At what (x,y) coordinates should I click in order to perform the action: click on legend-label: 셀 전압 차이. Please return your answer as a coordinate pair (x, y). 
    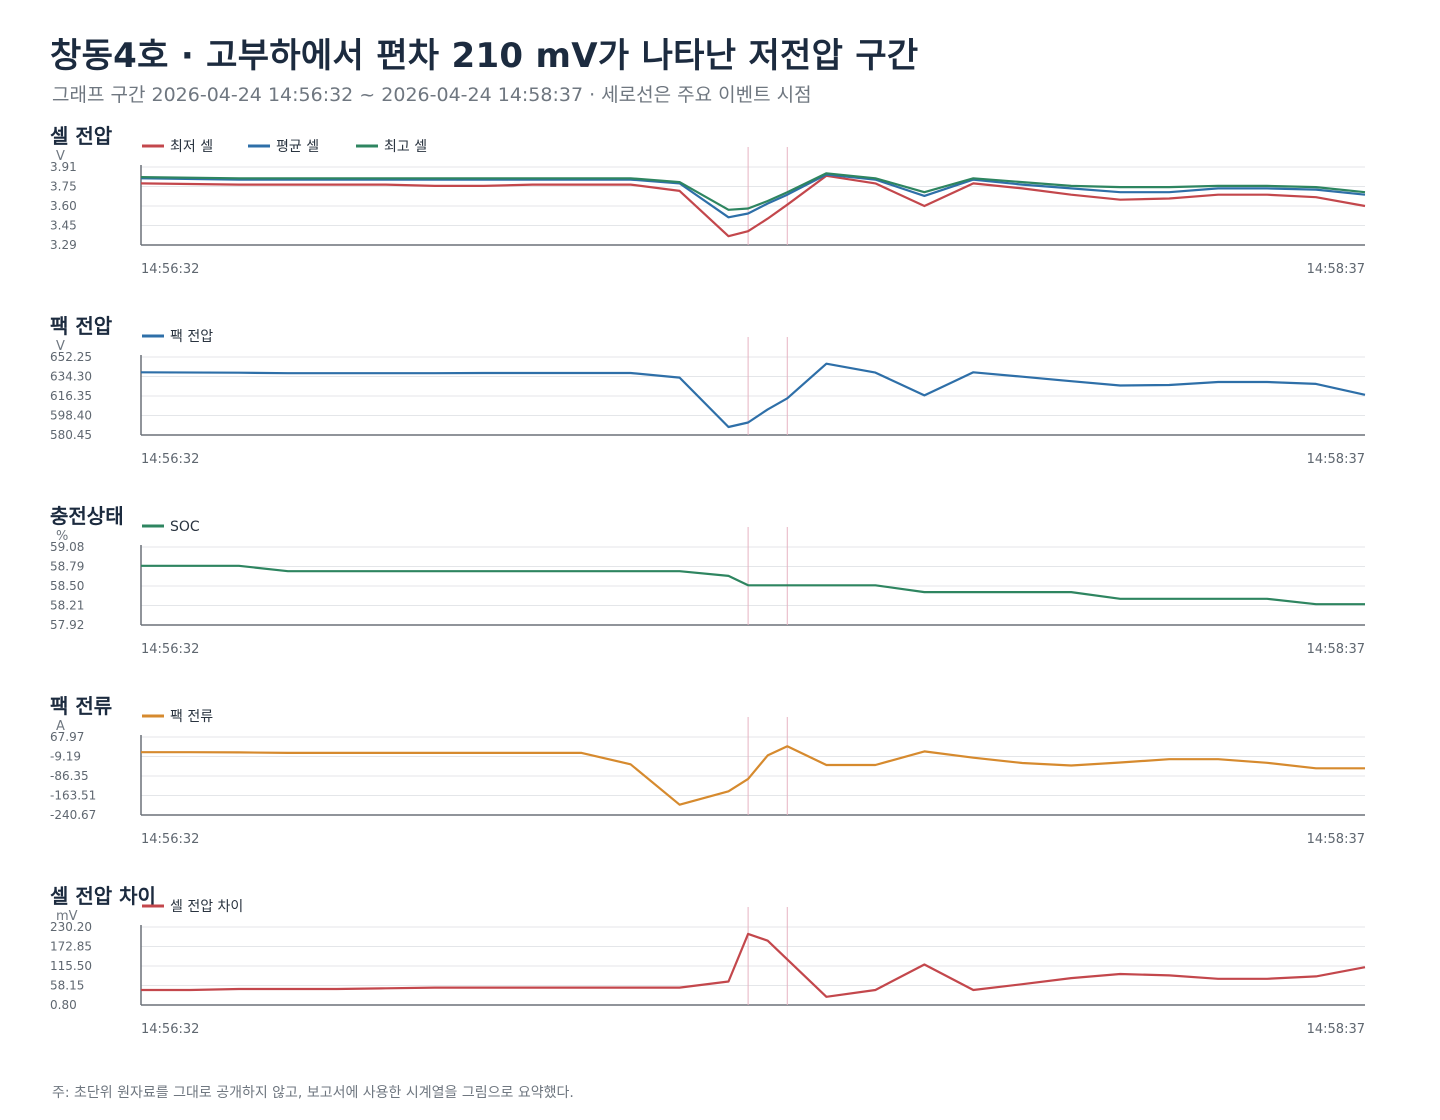
    Looking at the image, I should click on (206, 907).